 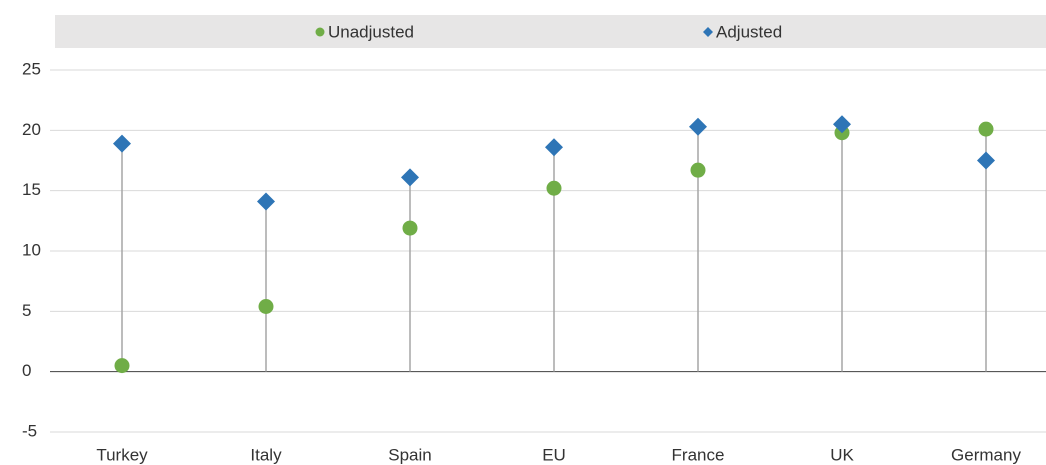 What do you see at coordinates (26, 370) in the screenshot?
I see `y-tick-label: 0` at bounding box center [26, 370].